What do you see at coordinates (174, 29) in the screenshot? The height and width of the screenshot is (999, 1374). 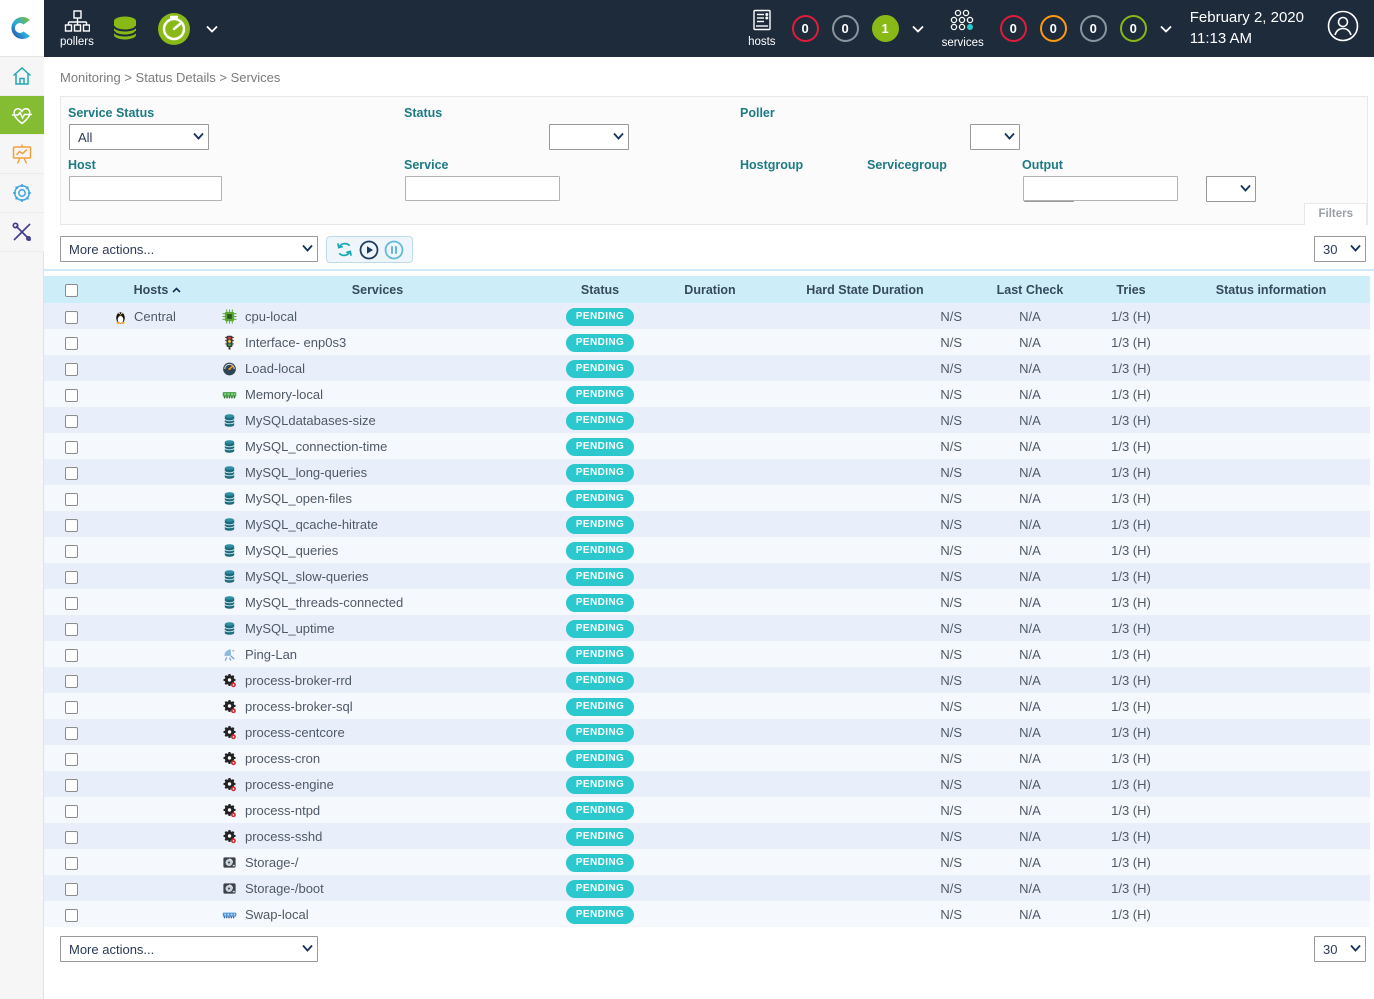 I see `poller-latency-status` at bounding box center [174, 29].